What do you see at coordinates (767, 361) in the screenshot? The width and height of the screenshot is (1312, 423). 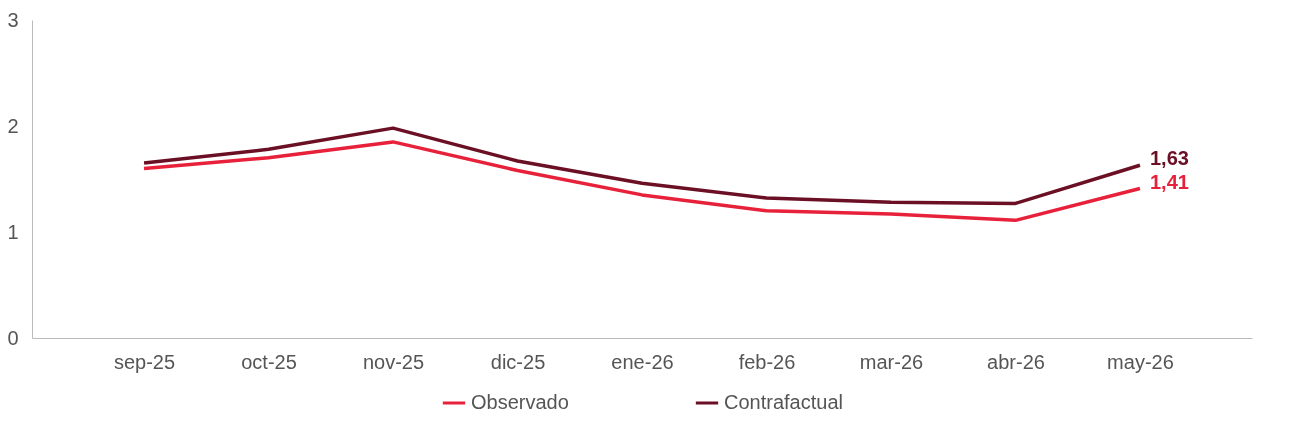 I see `x-tick-label: feb-26` at bounding box center [767, 361].